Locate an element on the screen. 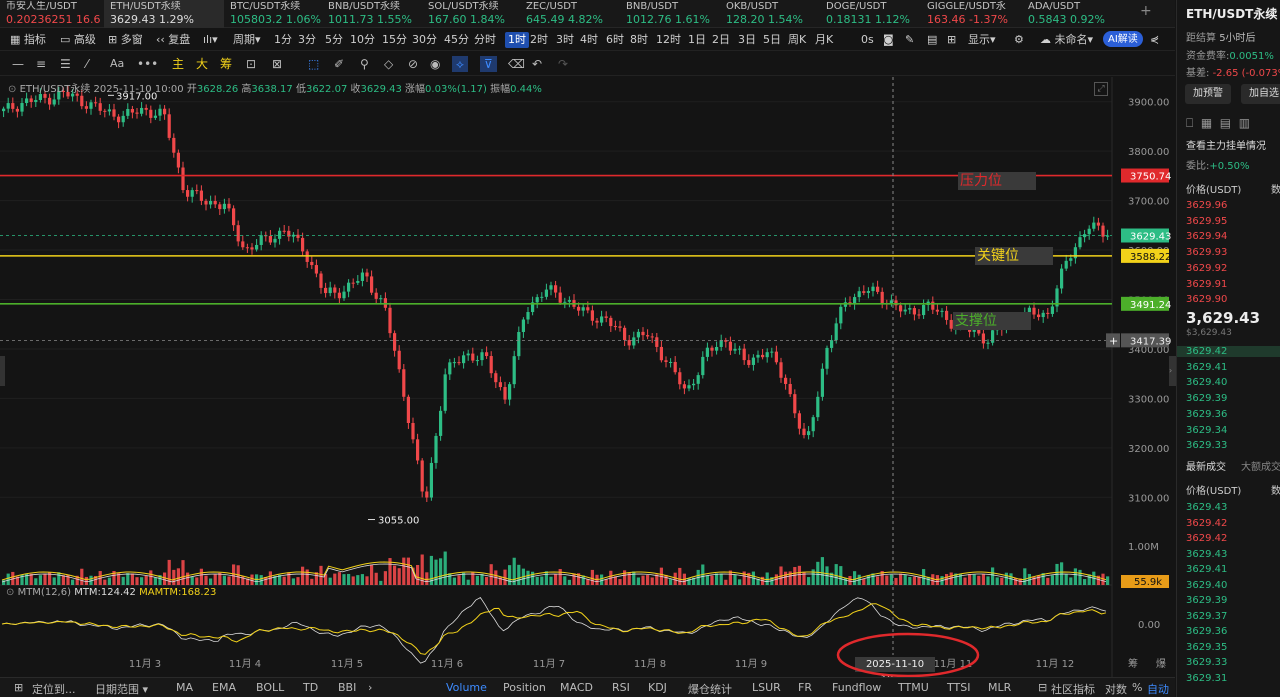  redo-icon: ↷ is located at coordinates (563, 64).